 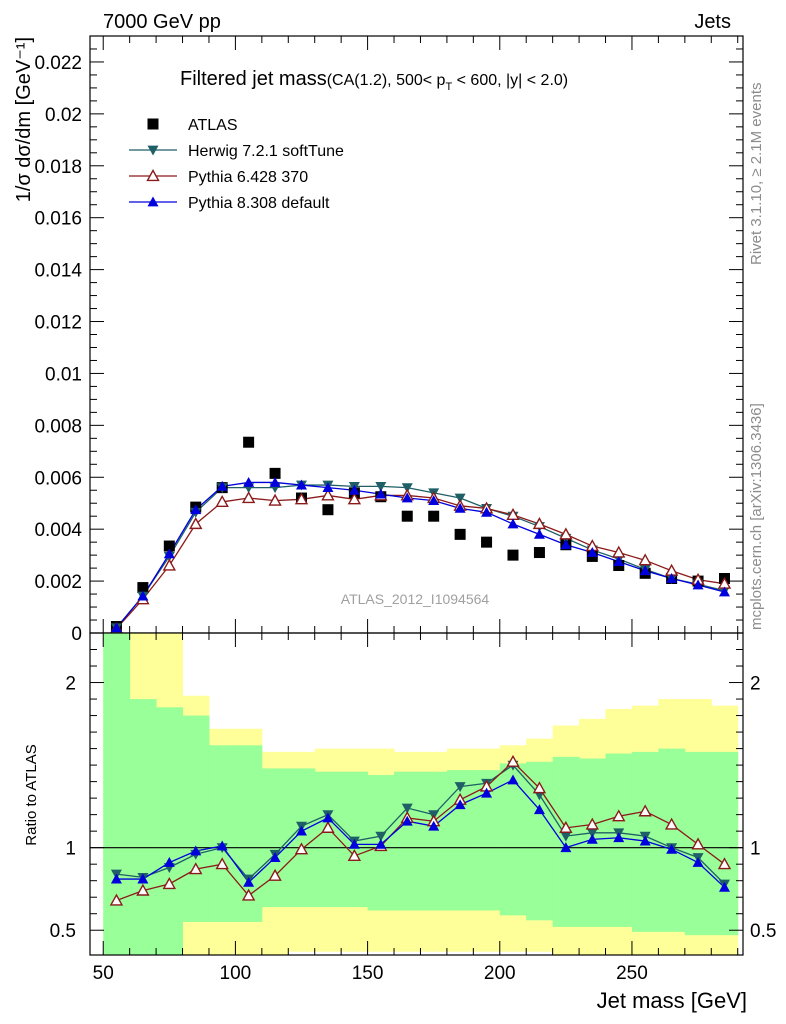 I want to click on main-title-sub-T: T, so click(x=448, y=87).